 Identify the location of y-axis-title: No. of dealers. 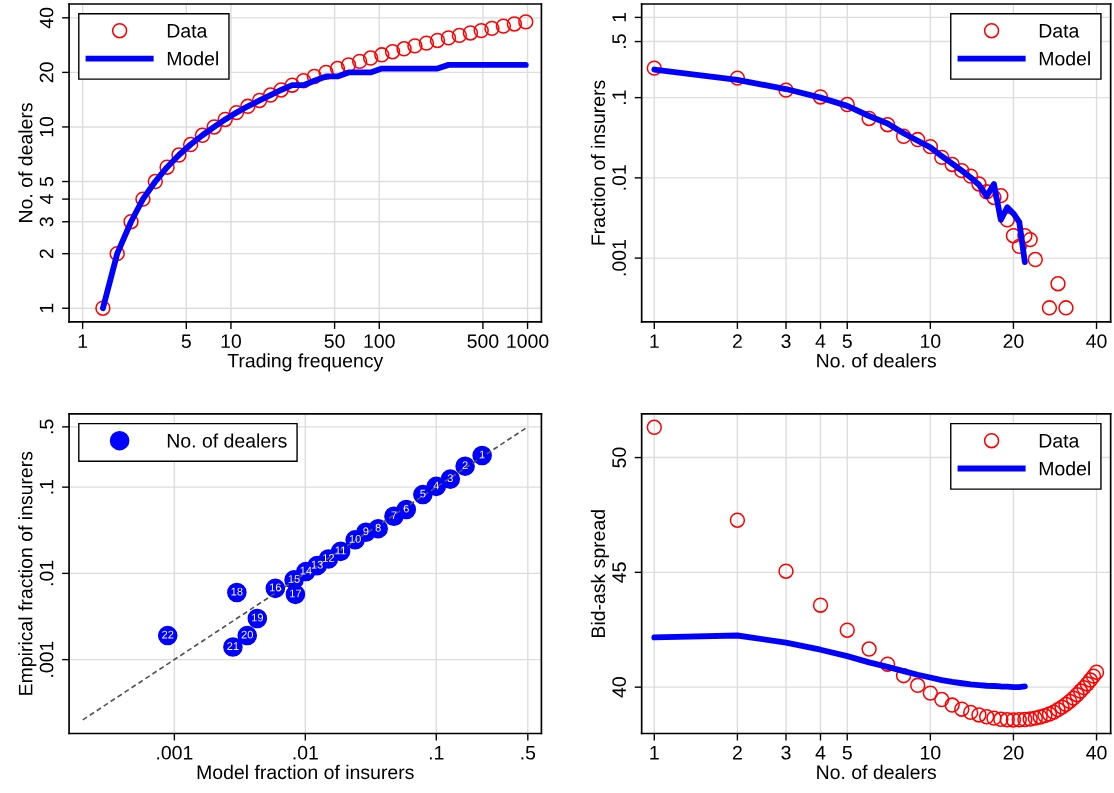
(25, 162).